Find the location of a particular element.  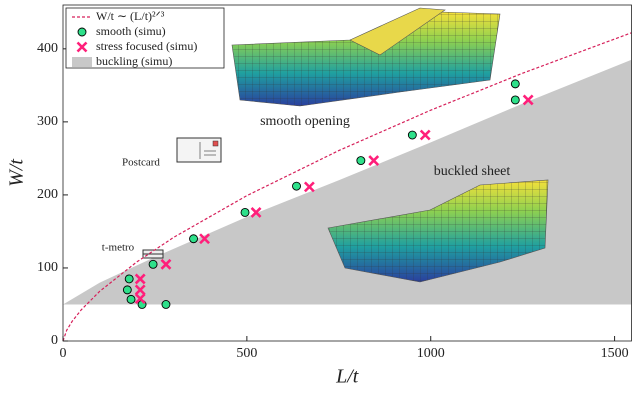

legend-label: W/t ∼ (L/t)²ᐟ³ is located at coordinates (130, 16).